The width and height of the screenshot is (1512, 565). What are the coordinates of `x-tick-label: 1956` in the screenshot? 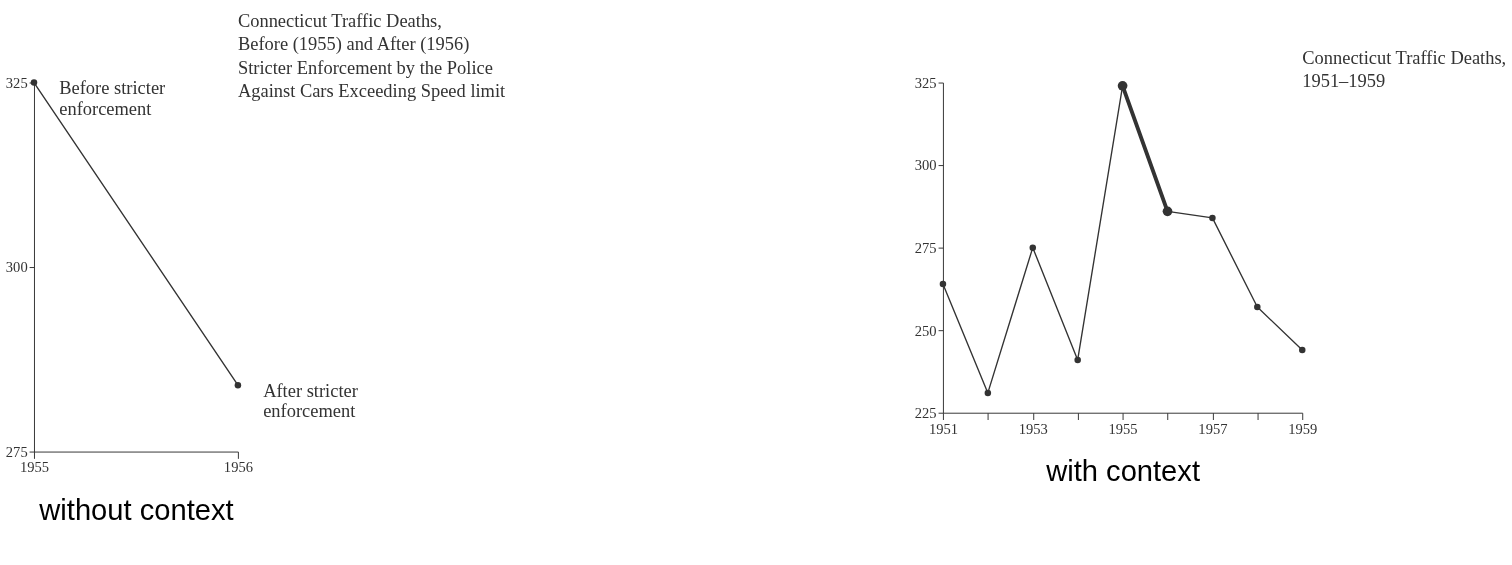 It's located at (238, 467).